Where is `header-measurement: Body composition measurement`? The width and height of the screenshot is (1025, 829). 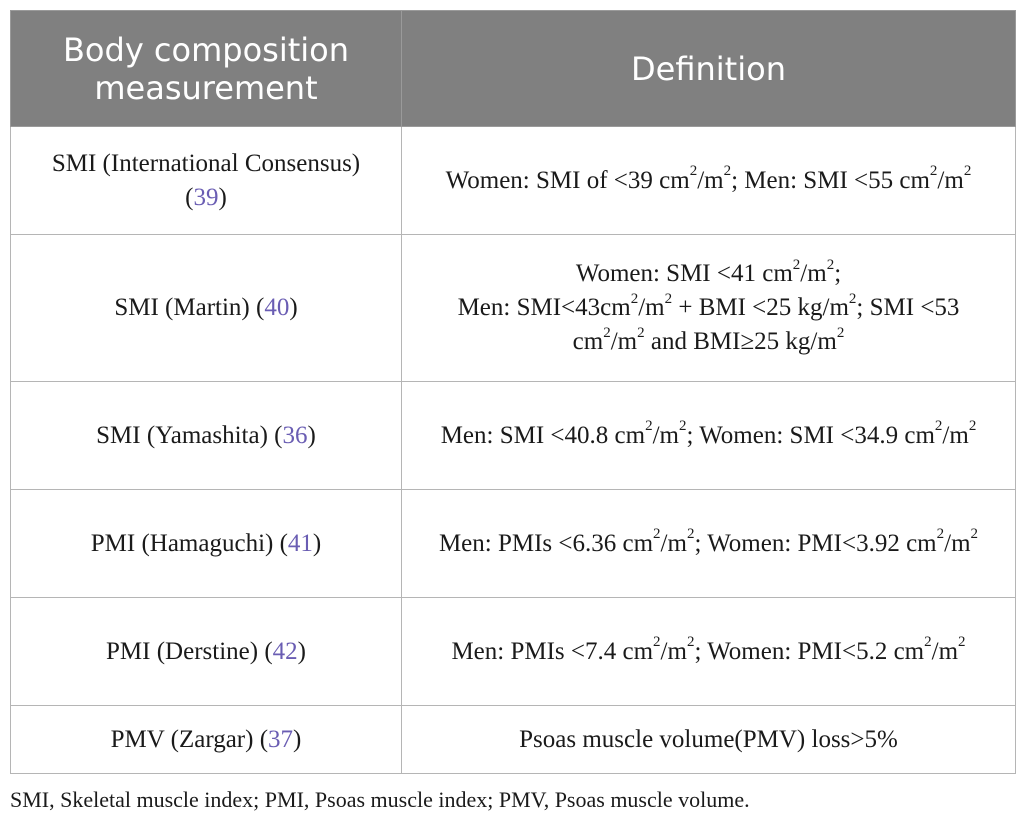
header-measurement: Body composition measurement is located at coordinates (206, 68).